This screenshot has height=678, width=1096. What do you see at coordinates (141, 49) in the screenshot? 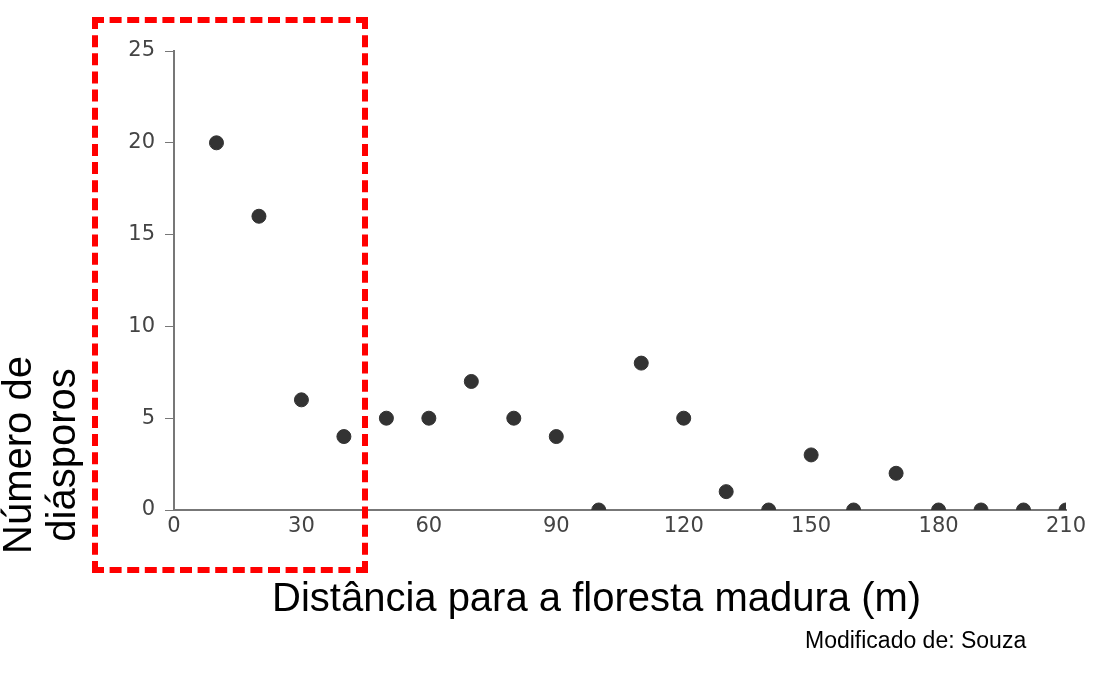
I see `y-tick-label: 25` at bounding box center [141, 49].